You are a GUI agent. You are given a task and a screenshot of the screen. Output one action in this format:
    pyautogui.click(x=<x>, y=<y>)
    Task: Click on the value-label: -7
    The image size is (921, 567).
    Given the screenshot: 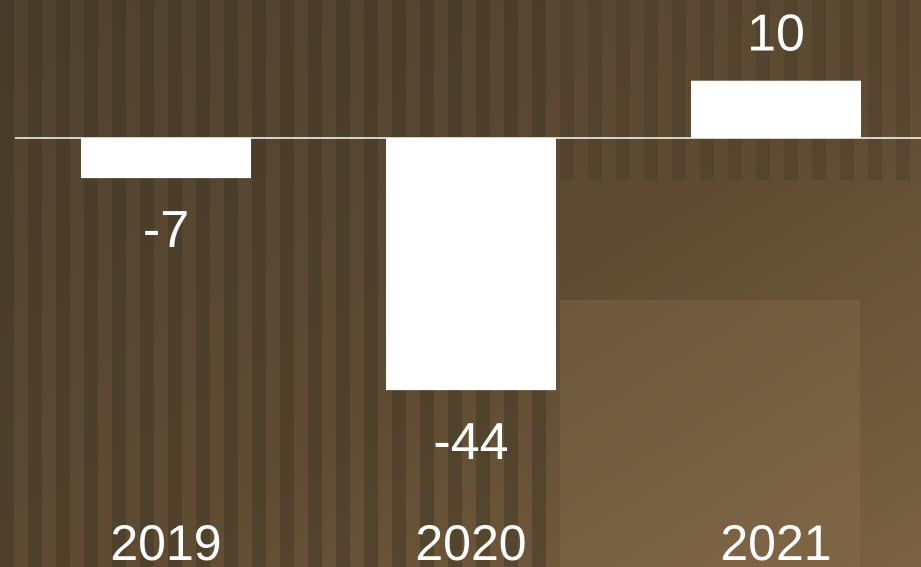 What is the action you would take?
    pyautogui.click(x=166, y=230)
    